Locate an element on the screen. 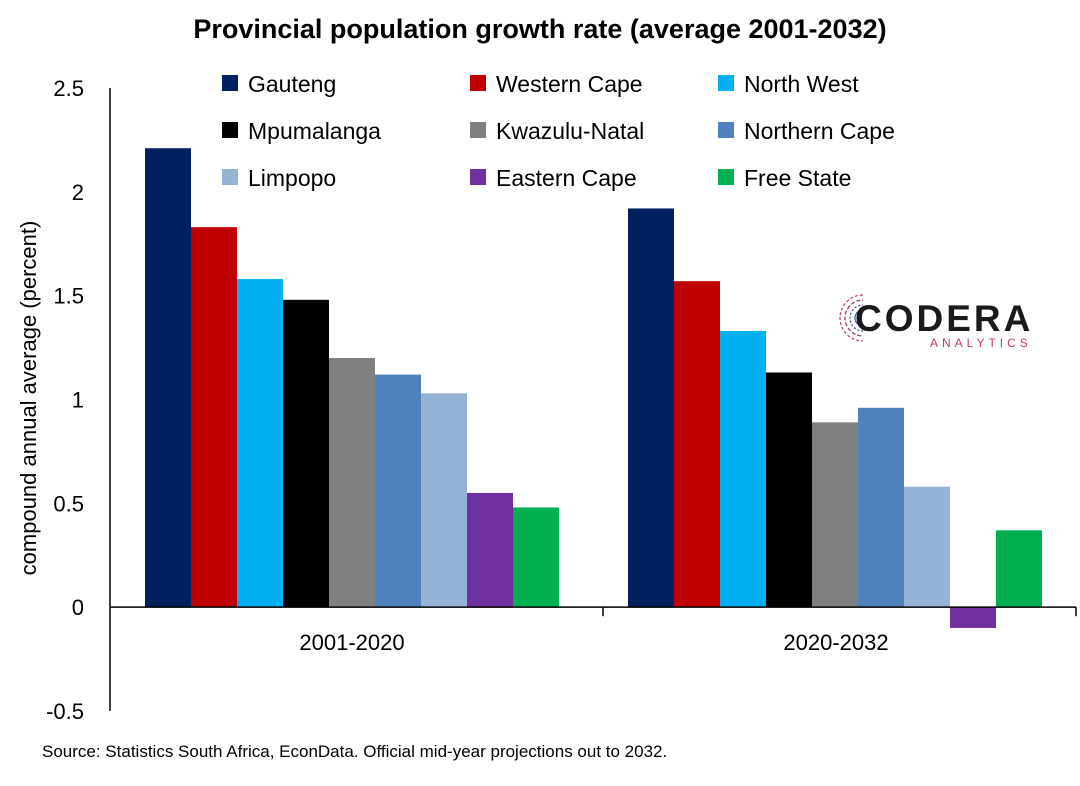 Image resolution: width=1080 pixels, height=786 pixels. bar-free-state-2001-2020 is located at coordinates (536, 557).